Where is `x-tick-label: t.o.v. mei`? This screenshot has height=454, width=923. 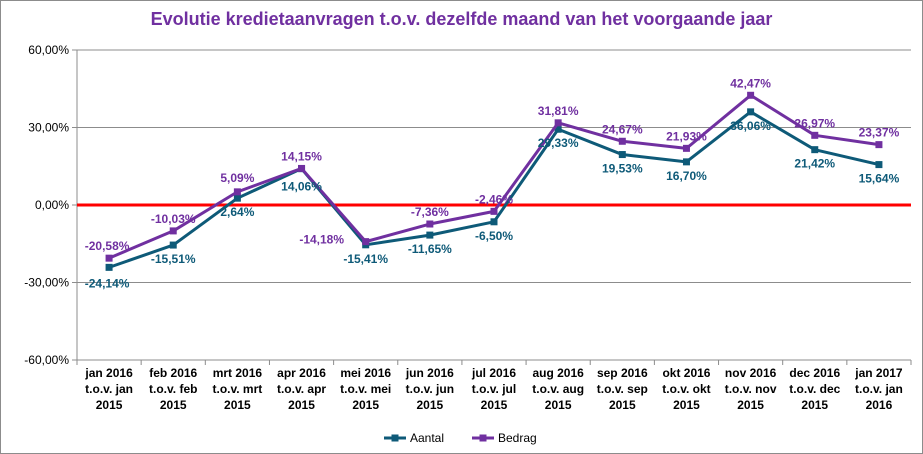 x-tick-label: t.o.v. mei is located at coordinates (365, 389).